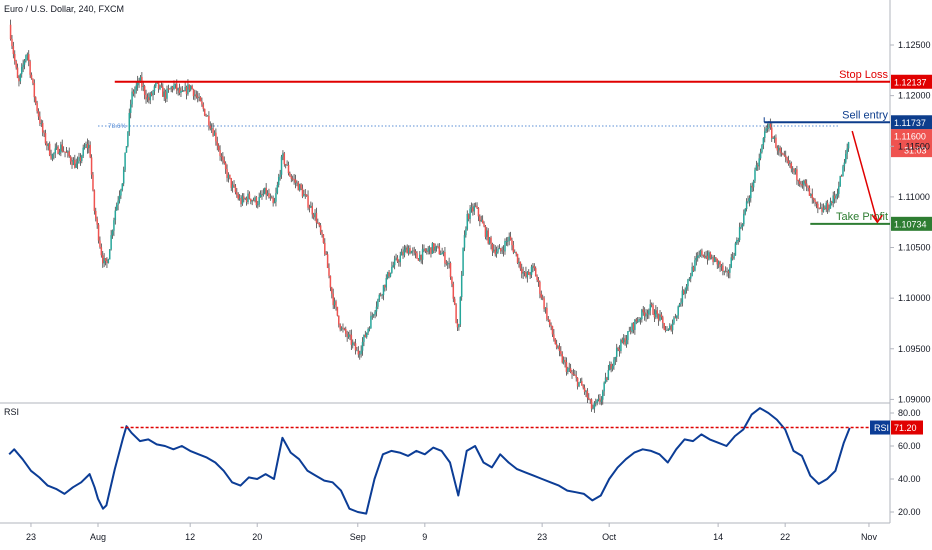 Image resolution: width=932 pixels, height=550 pixels. What do you see at coordinates (910, 137) in the screenshot?
I see `current-price-text: 1.11600` at bounding box center [910, 137].